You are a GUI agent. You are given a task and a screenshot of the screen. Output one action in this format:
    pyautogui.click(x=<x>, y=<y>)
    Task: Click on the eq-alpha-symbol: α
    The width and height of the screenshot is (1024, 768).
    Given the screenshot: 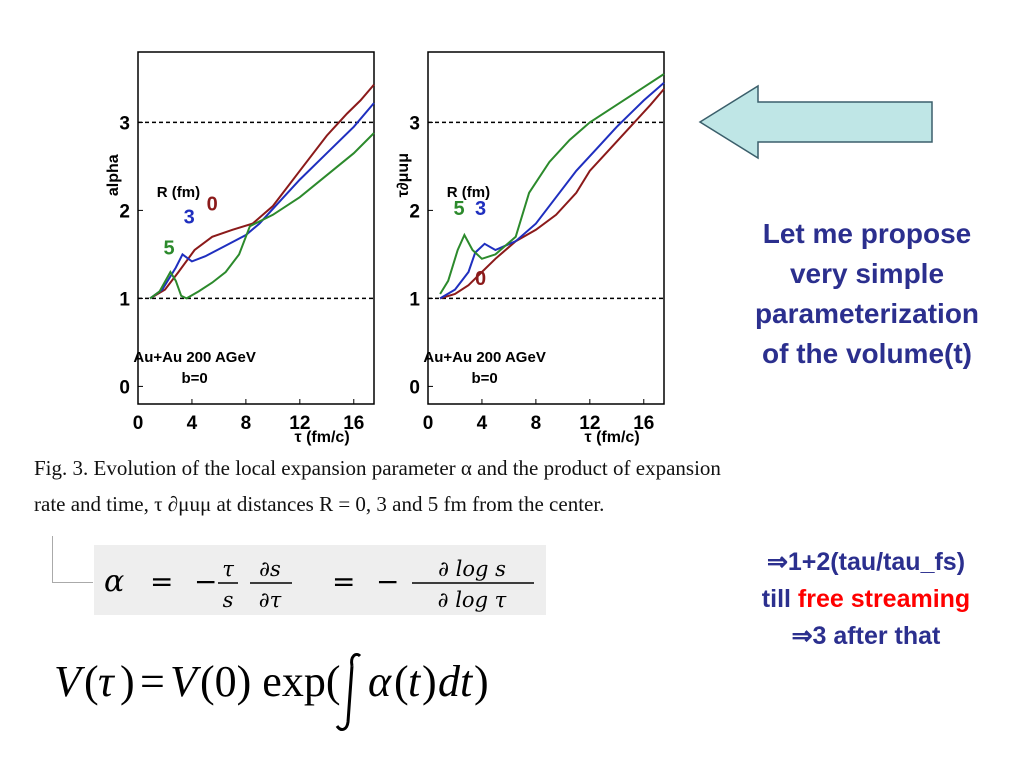 What is the action you would take?
    pyautogui.click(x=114, y=581)
    